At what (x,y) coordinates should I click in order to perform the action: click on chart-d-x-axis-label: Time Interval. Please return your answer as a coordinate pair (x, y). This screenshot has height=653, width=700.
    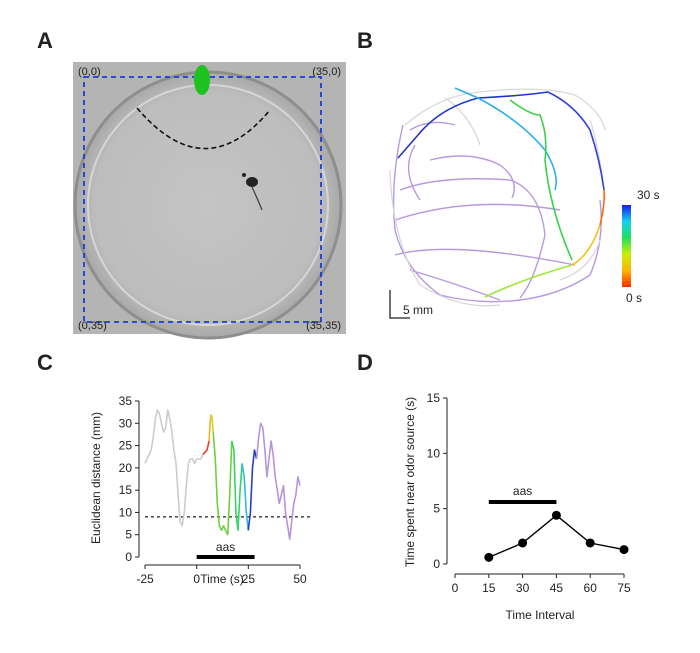
    Looking at the image, I should click on (540, 615).